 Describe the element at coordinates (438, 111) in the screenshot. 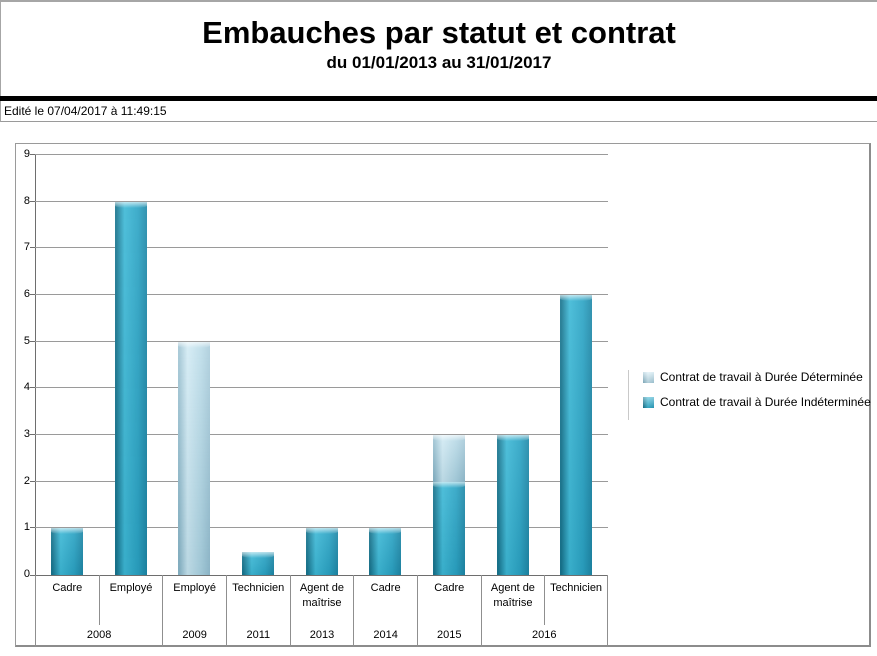

I see `edited-timestamp: Edité le 07/04/2017 à 11:49:15` at that location.